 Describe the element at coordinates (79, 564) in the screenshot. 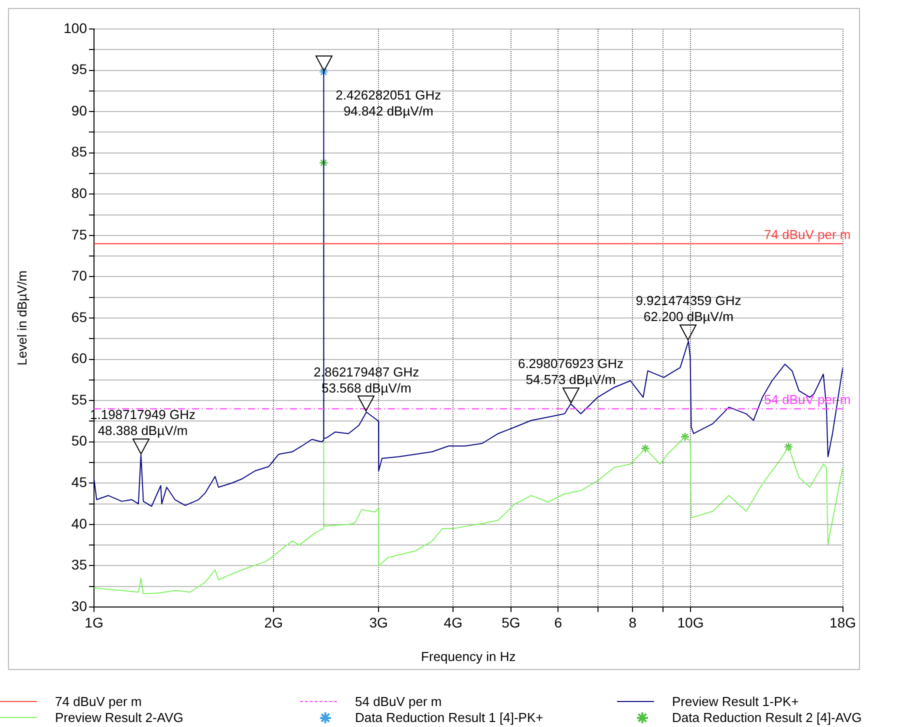

I see `y-tick-label: 35` at that location.